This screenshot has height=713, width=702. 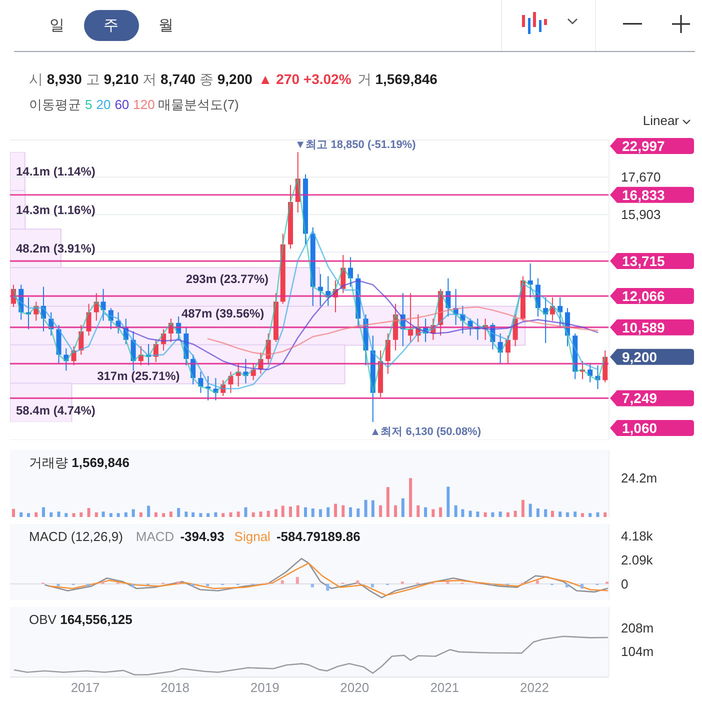 What do you see at coordinates (111, 26) in the screenshot?
I see `text: 주` at bounding box center [111, 26].